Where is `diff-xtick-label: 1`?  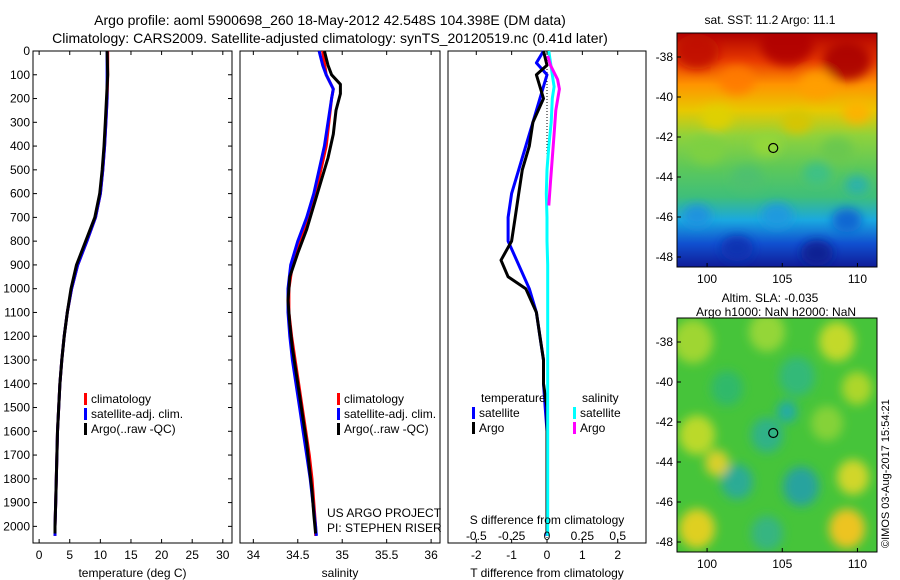 diff-xtick-label: 1 is located at coordinates (582, 555).